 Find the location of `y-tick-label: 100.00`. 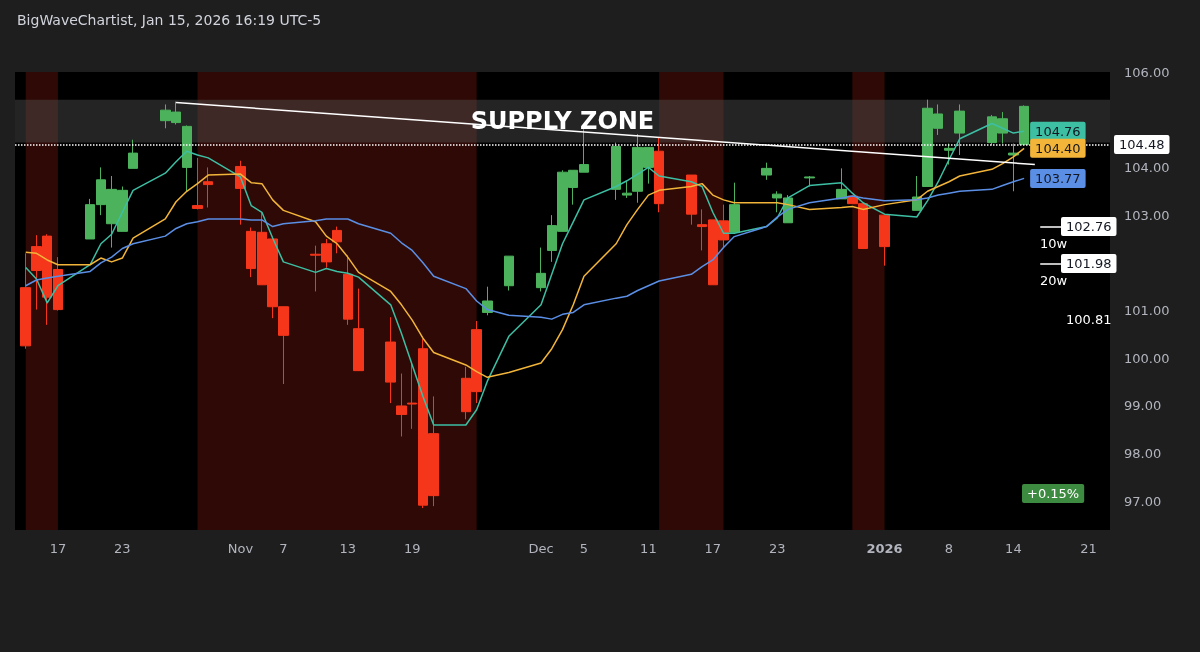

y-tick-label: 100.00 is located at coordinates (1147, 358).